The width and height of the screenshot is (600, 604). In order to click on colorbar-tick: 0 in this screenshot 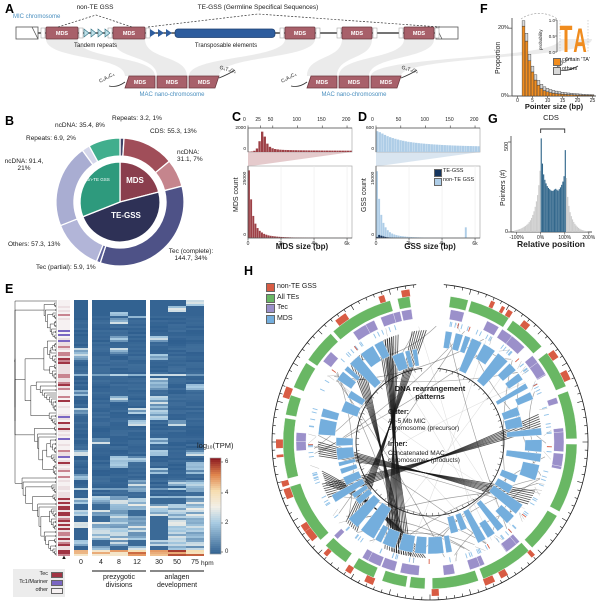, I will do `click(227, 551)`.